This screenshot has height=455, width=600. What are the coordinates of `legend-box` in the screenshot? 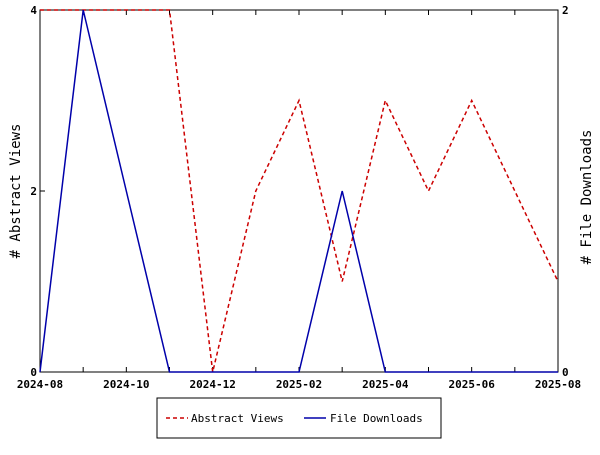 It's located at (299, 418).